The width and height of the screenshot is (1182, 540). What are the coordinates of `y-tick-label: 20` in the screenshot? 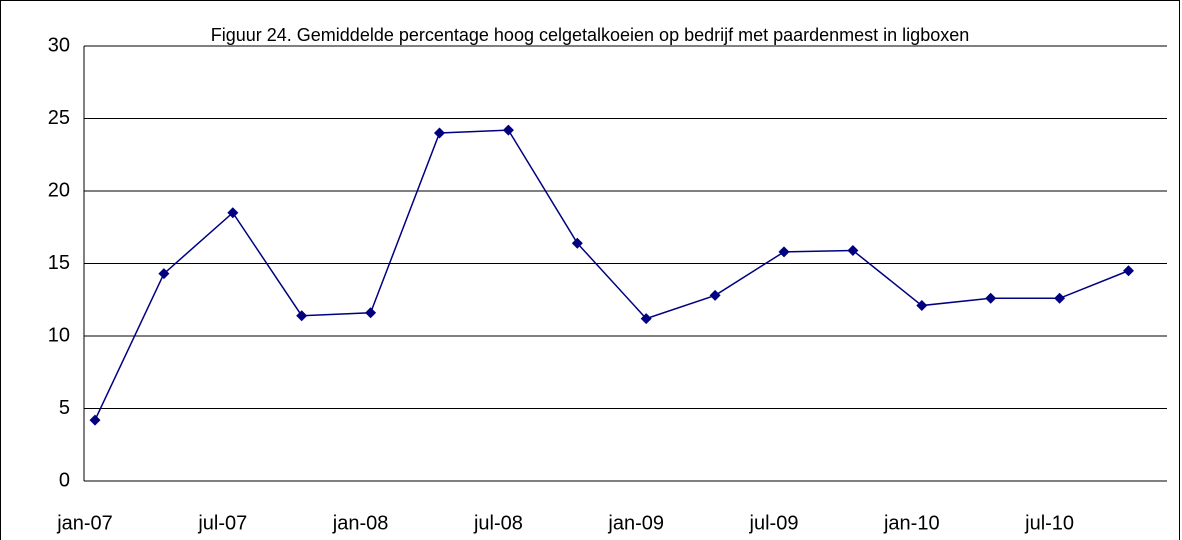 It's located at (59, 190).